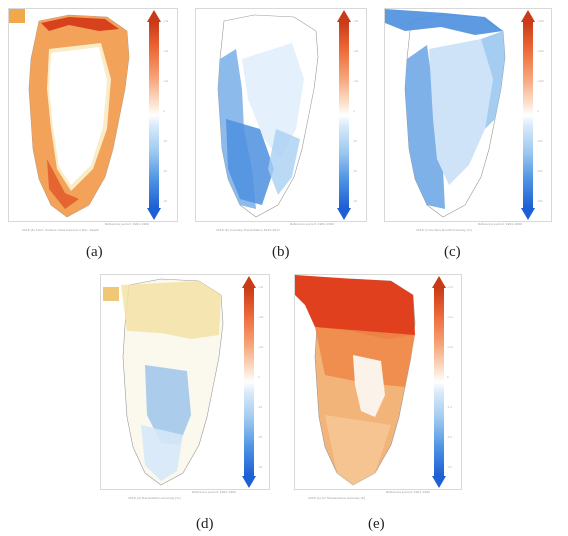 Image resolution: width=568 pixels, height=536 pixels. I want to click on colorbar-c-ticks: +300 +200 +100 0 -100 -200 -300, so click(550, 113).